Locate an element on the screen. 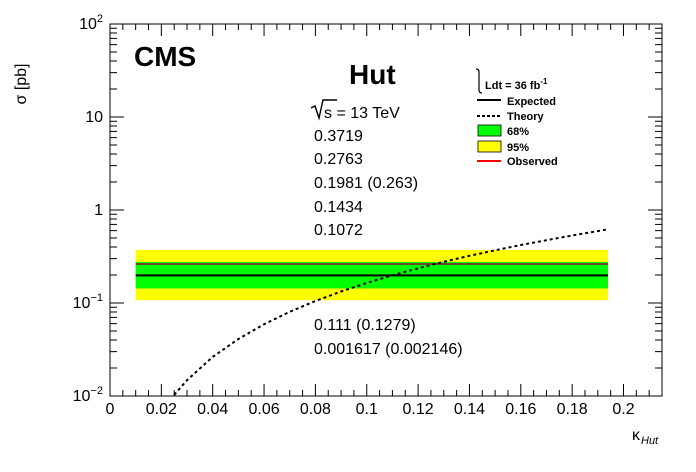  chart-title: Hut is located at coordinates (372, 74).